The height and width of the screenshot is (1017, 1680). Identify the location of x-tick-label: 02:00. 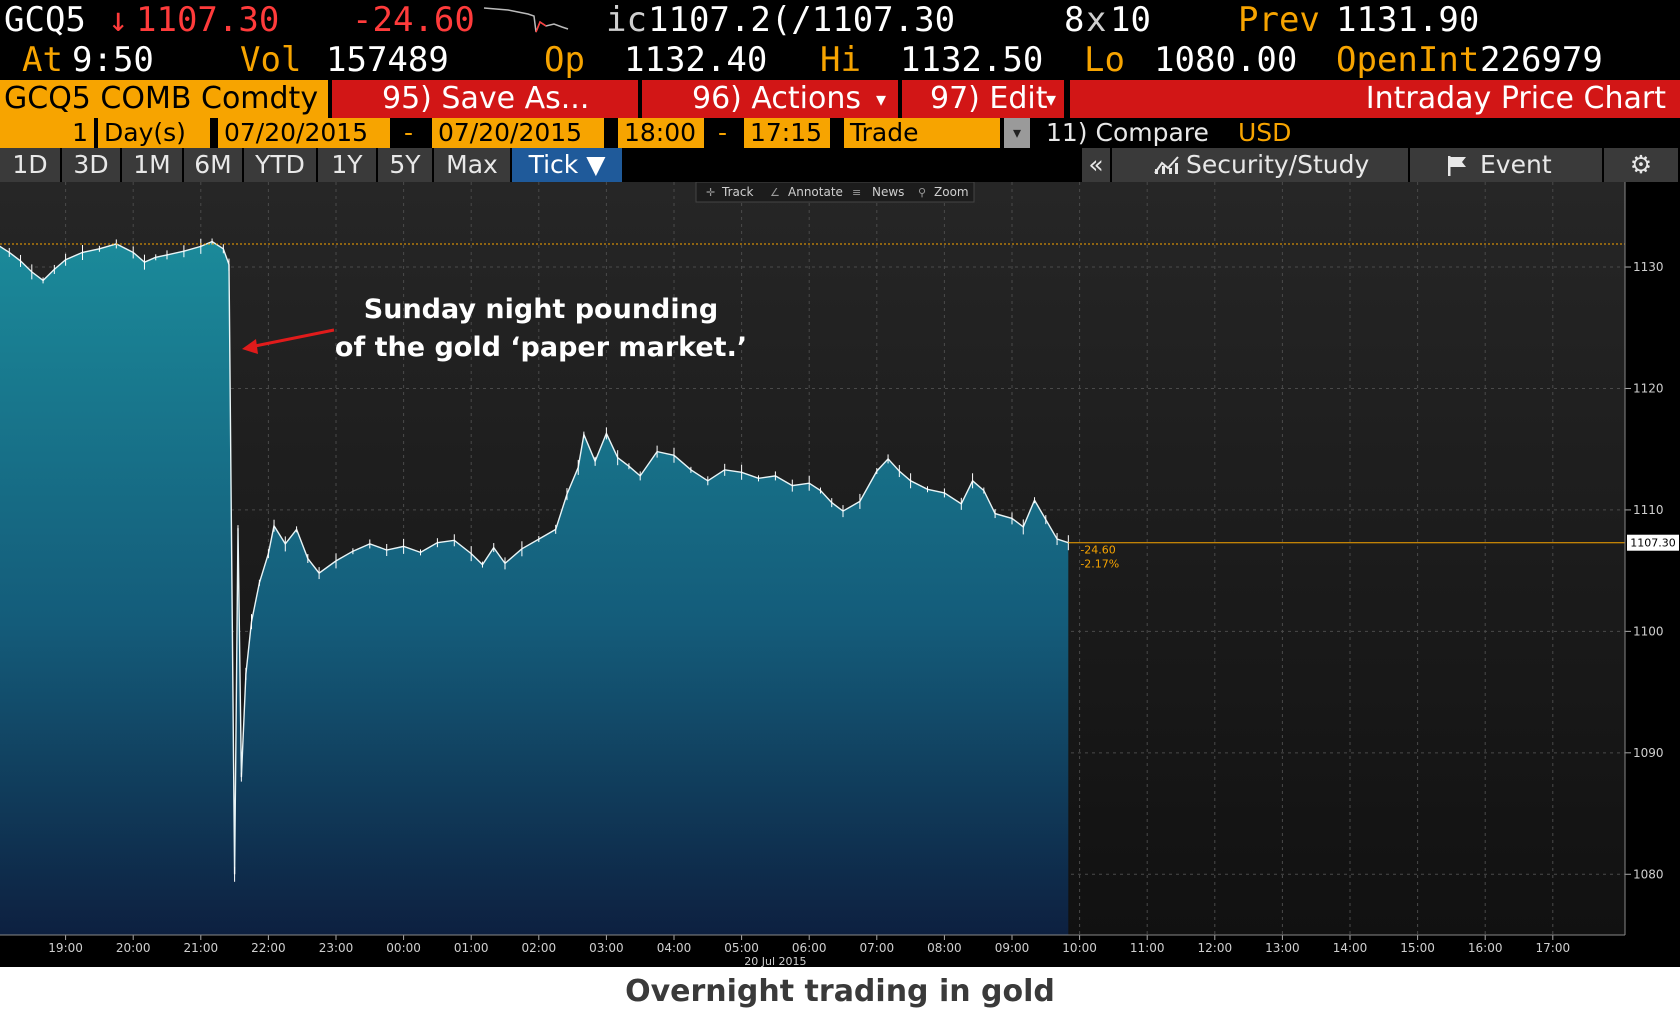
(539, 948).